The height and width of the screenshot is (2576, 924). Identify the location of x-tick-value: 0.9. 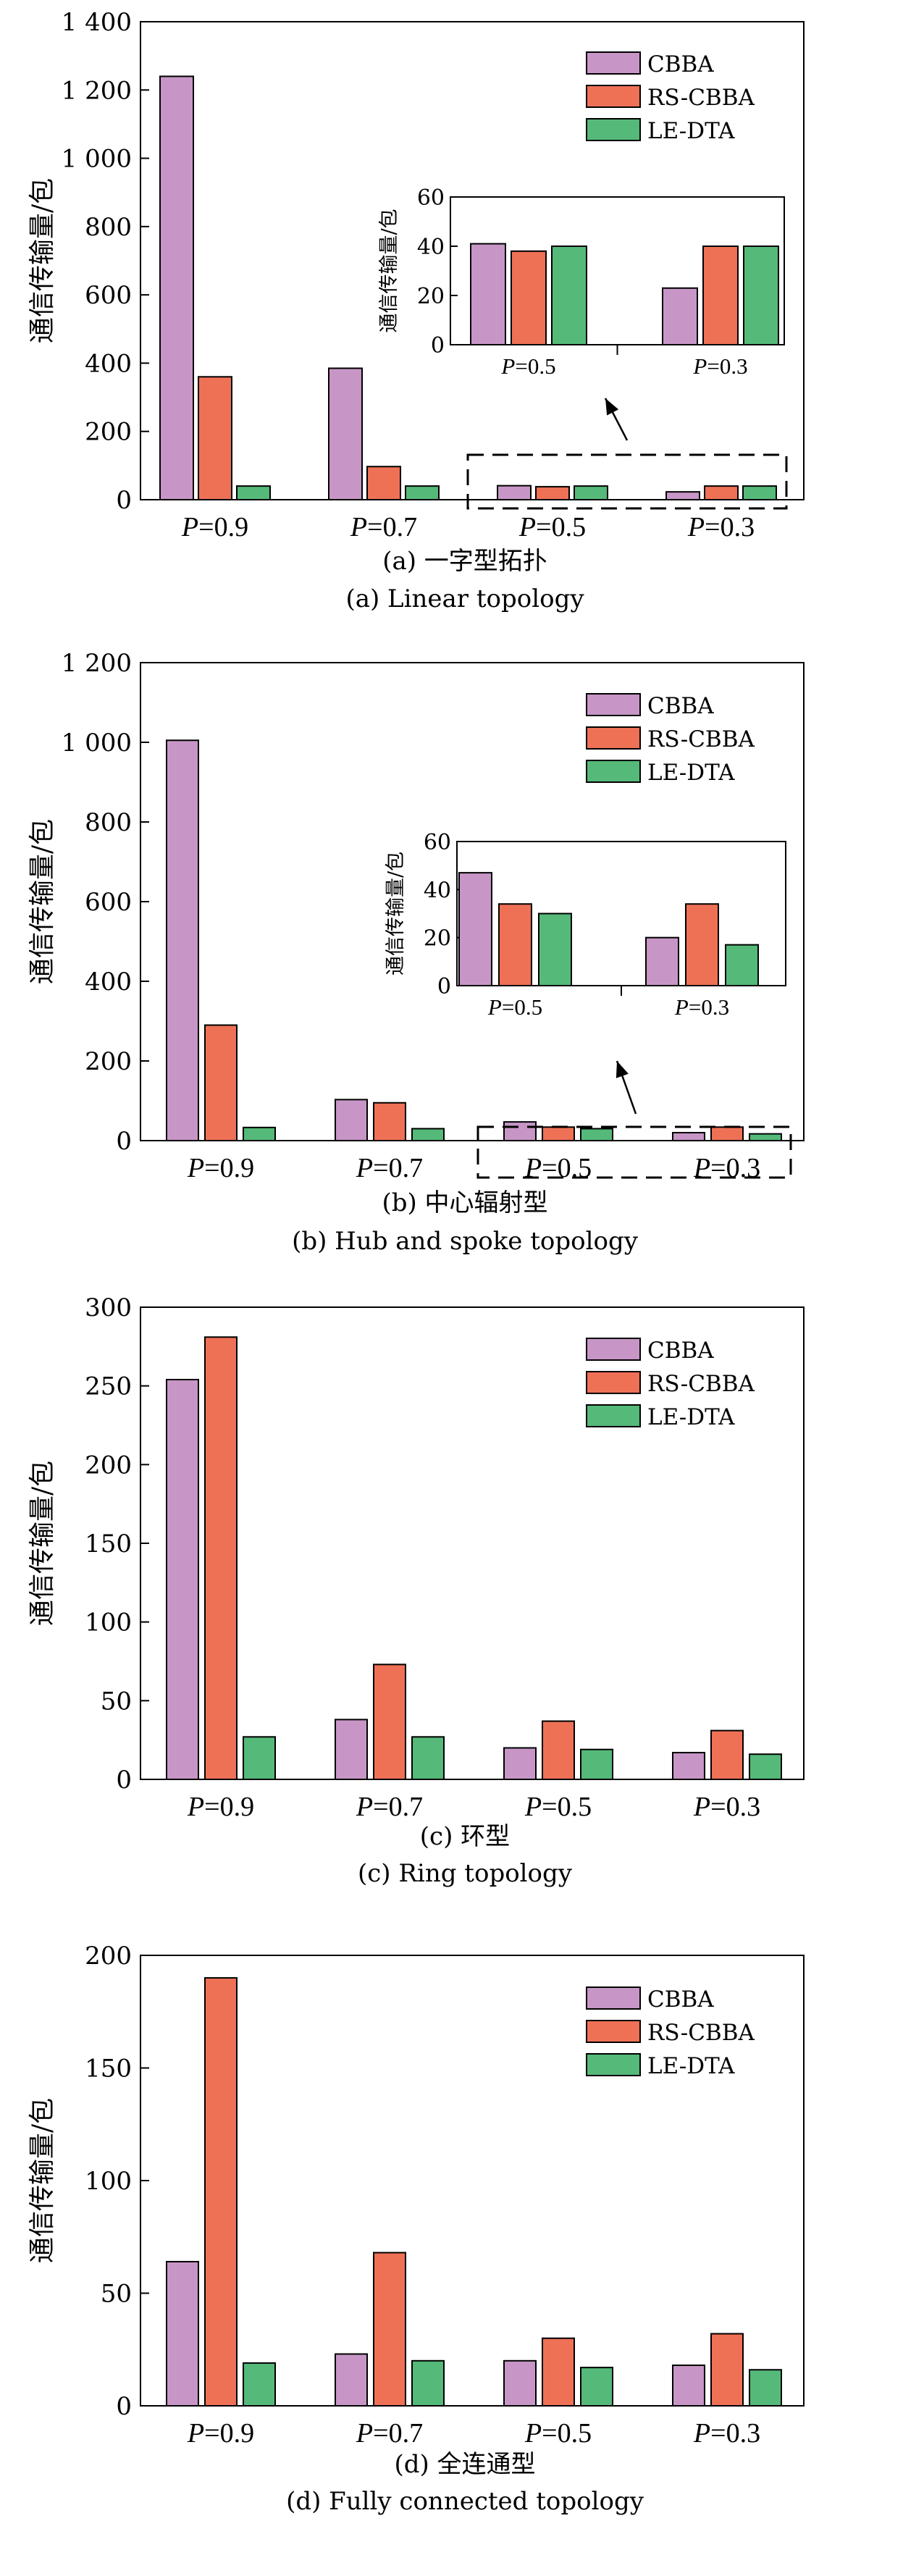
(237, 1168).